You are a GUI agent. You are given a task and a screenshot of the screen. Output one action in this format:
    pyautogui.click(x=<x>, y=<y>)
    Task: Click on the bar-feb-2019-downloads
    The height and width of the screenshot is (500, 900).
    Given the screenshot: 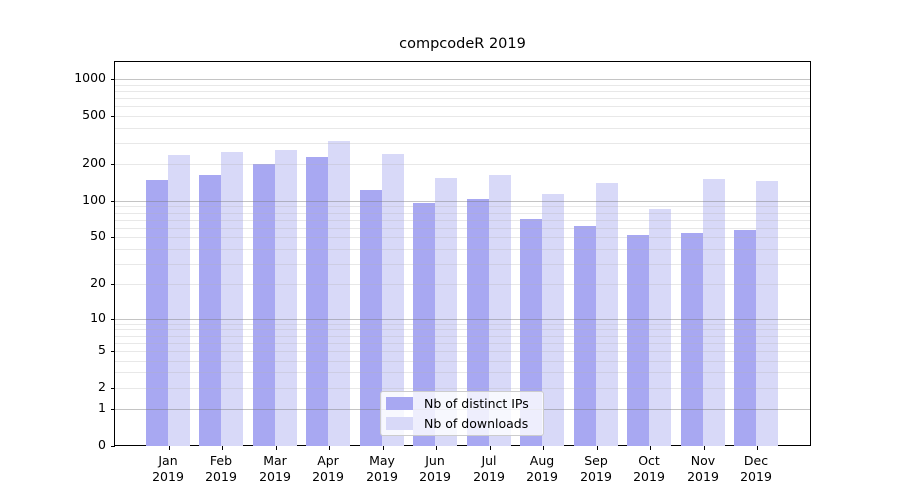 What is the action you would take?
    pyautogui.click(x=232, y=299)
    